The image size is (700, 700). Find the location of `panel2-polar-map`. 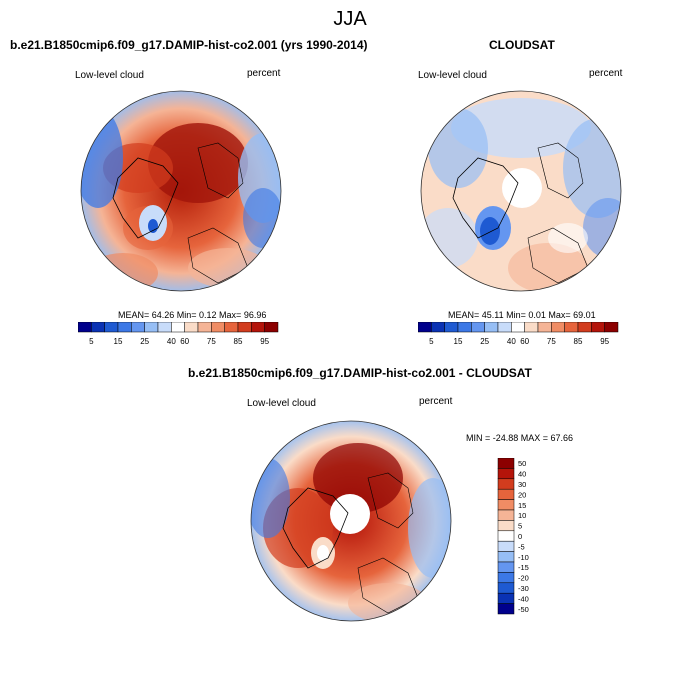

panel2-polar-map is located at coordinates (521, 191).